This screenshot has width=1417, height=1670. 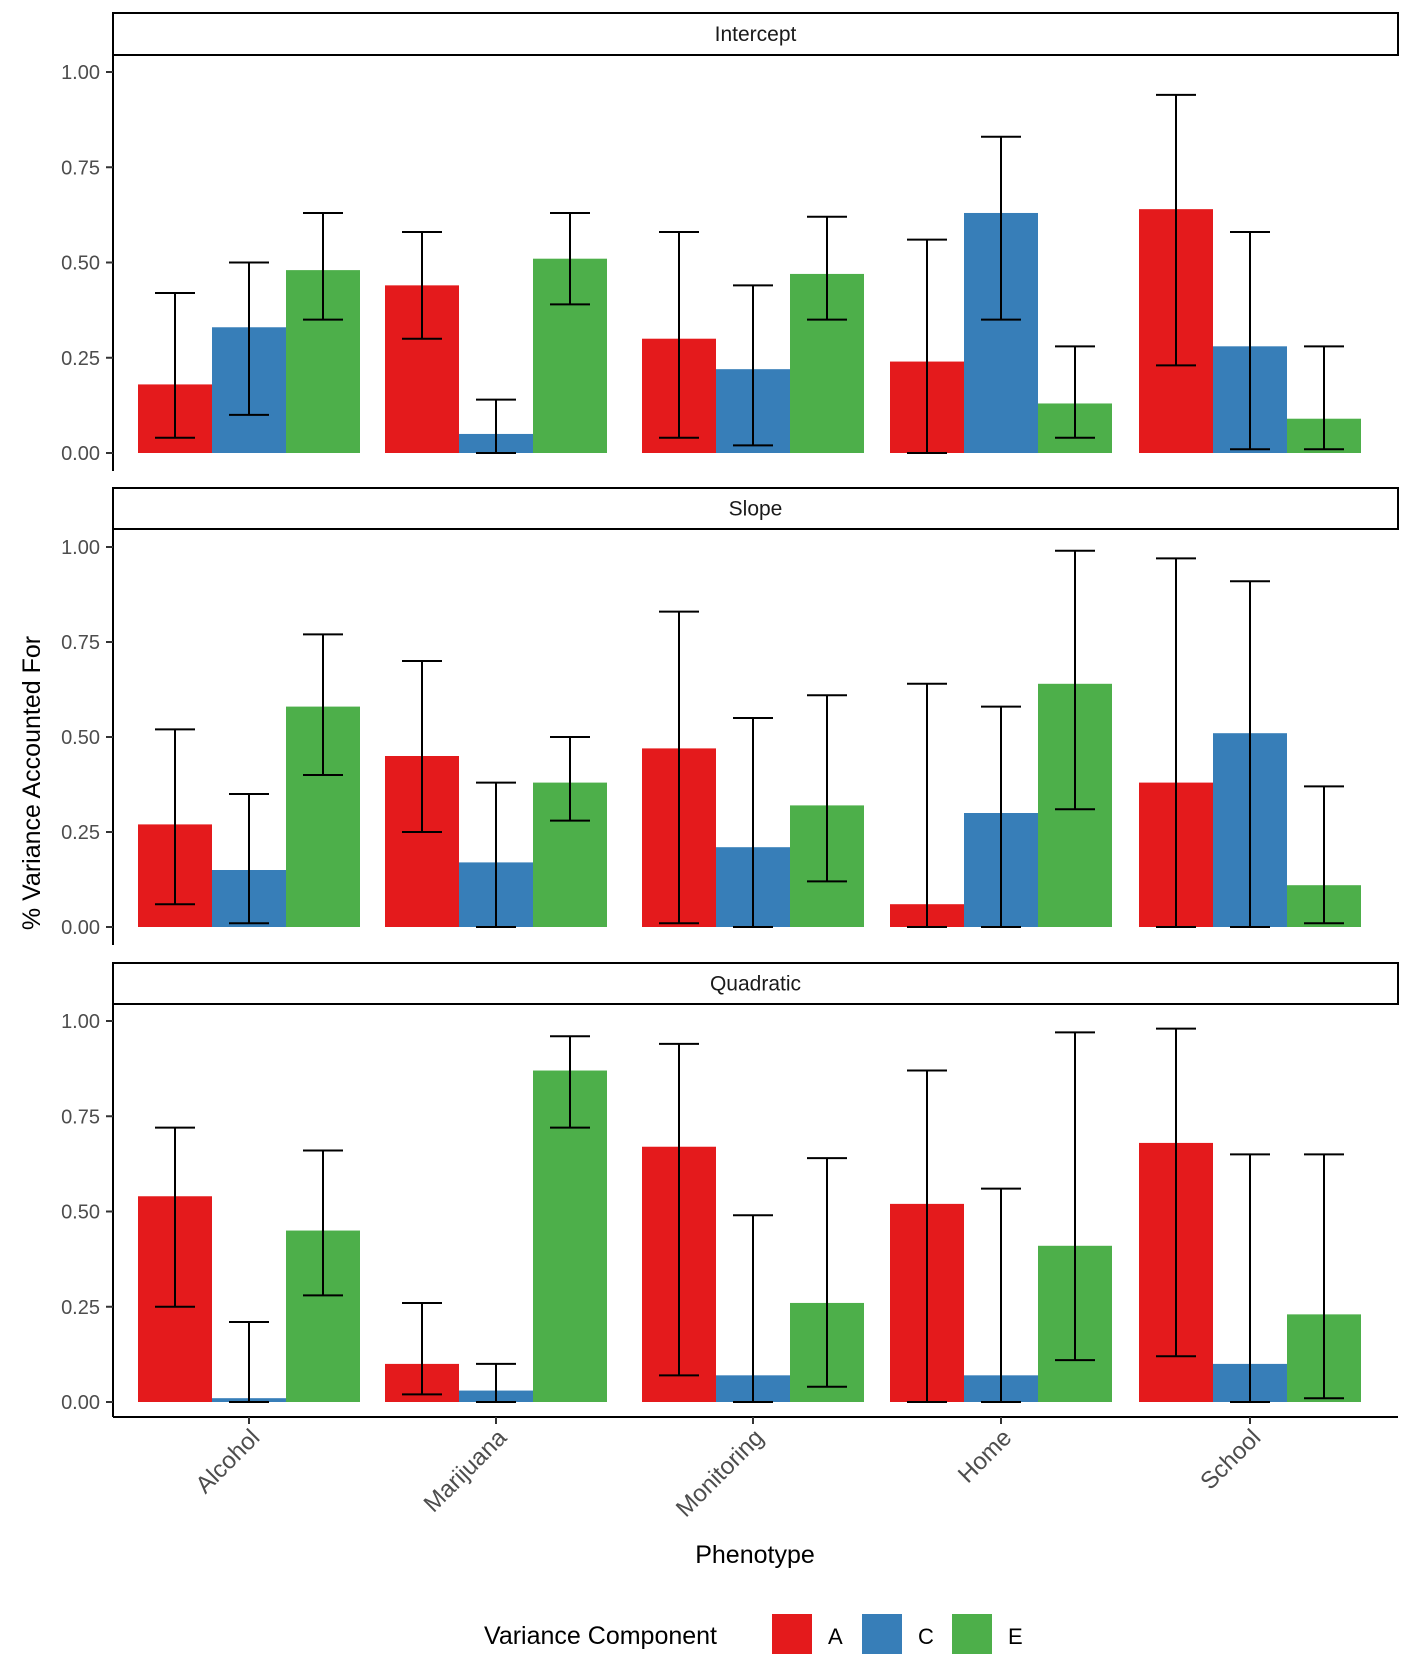 I want to click on x-tick-label: Monitoring, so click(x=720, y=1473).